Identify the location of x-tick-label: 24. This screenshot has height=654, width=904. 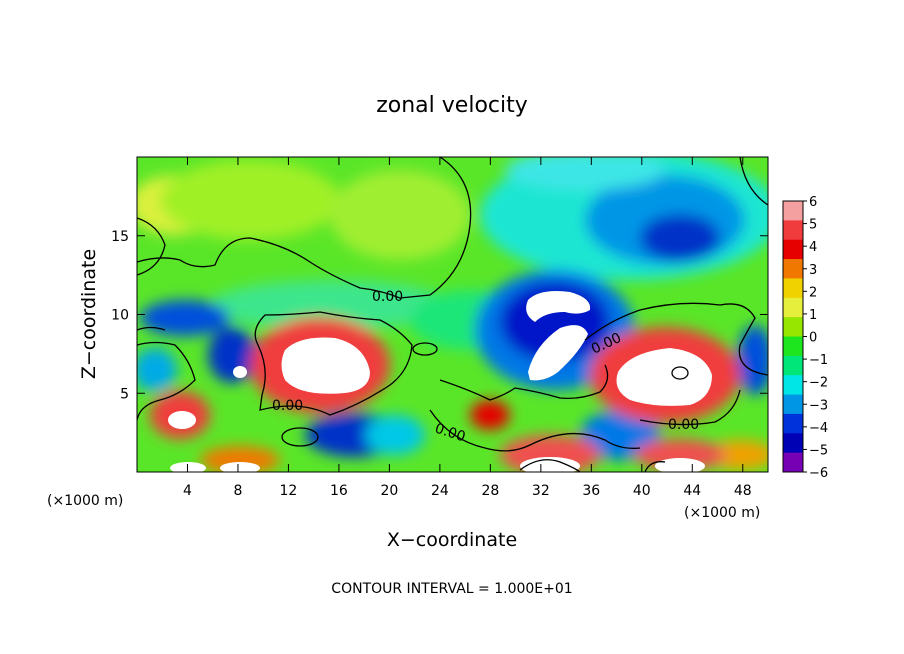
(440, 491).